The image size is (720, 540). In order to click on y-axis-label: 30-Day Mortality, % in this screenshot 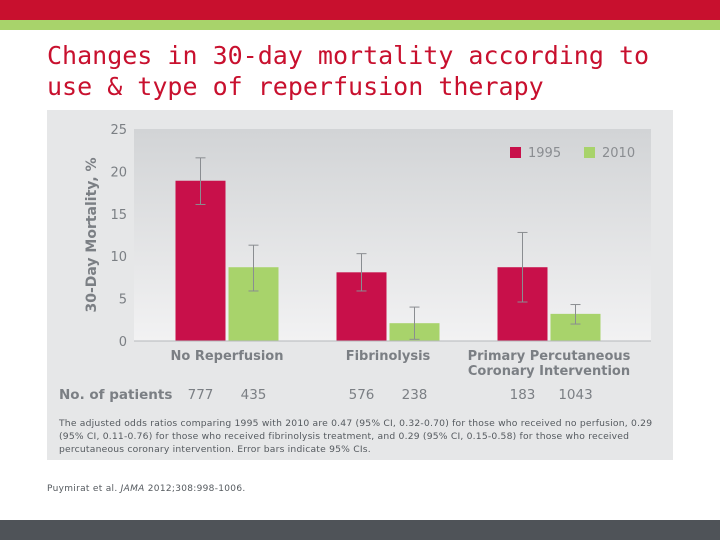, I will do `click(92, 234)`.